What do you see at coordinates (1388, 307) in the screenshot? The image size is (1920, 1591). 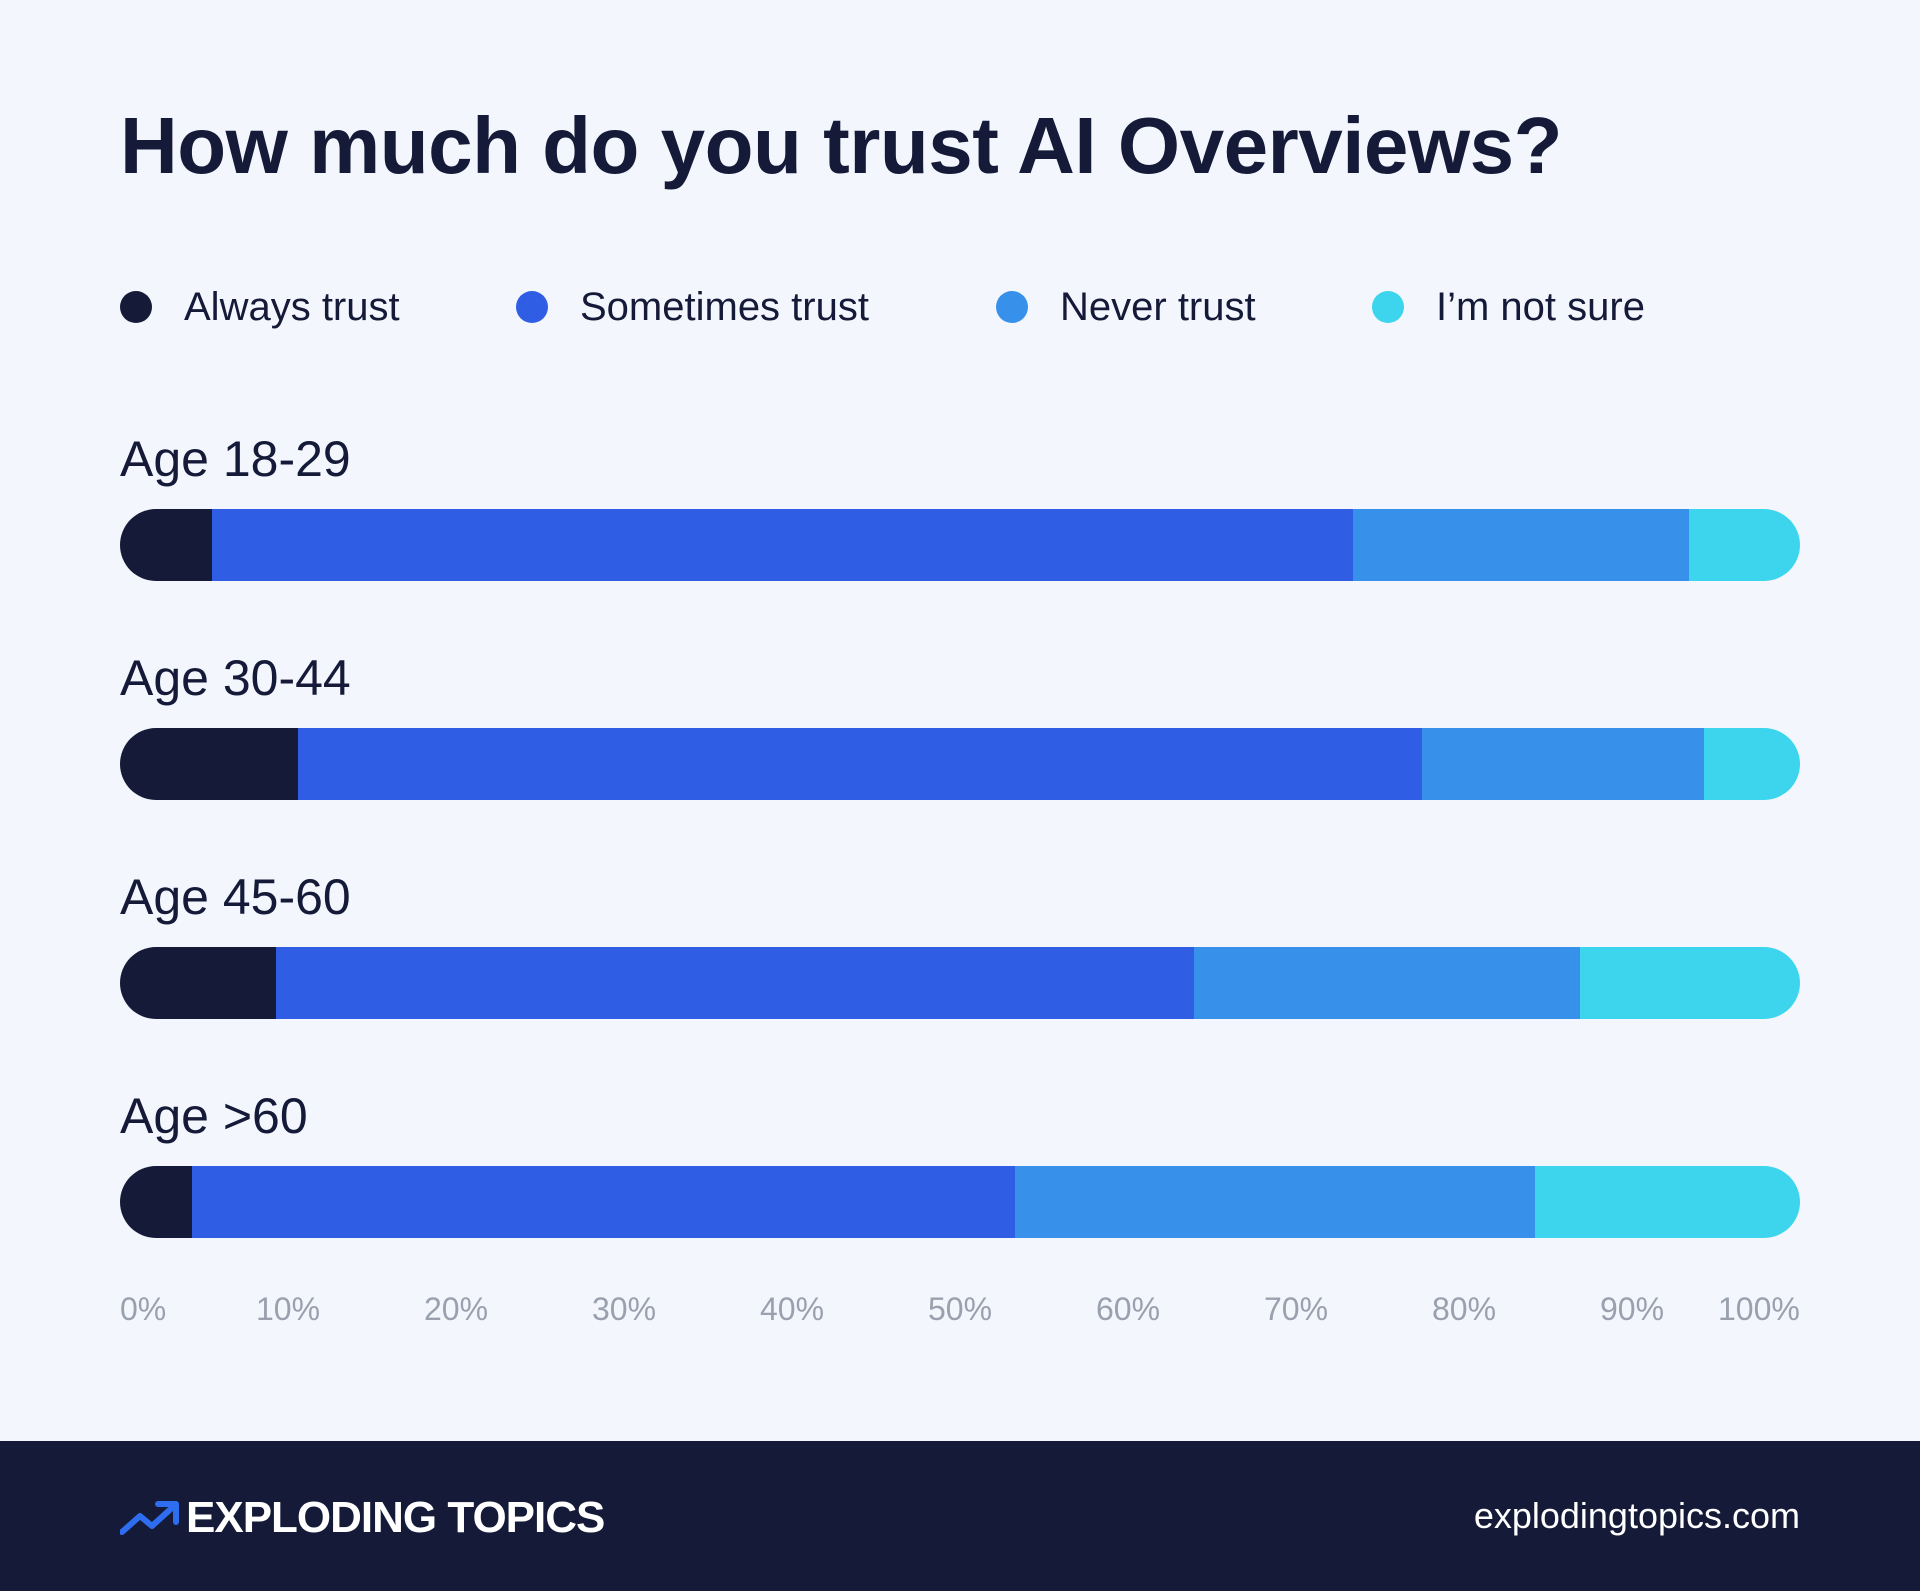 I see `legend-dot-not-sure` at bounding box center [1388, 307].